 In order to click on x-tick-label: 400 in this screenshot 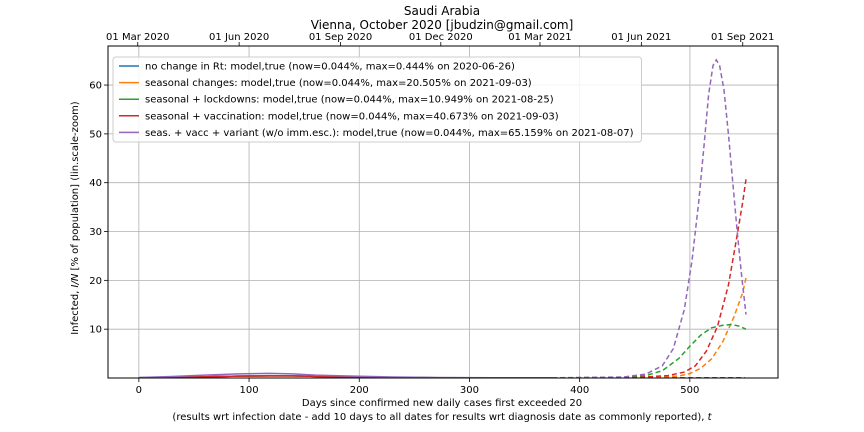, I will do `click(579, 390)`.